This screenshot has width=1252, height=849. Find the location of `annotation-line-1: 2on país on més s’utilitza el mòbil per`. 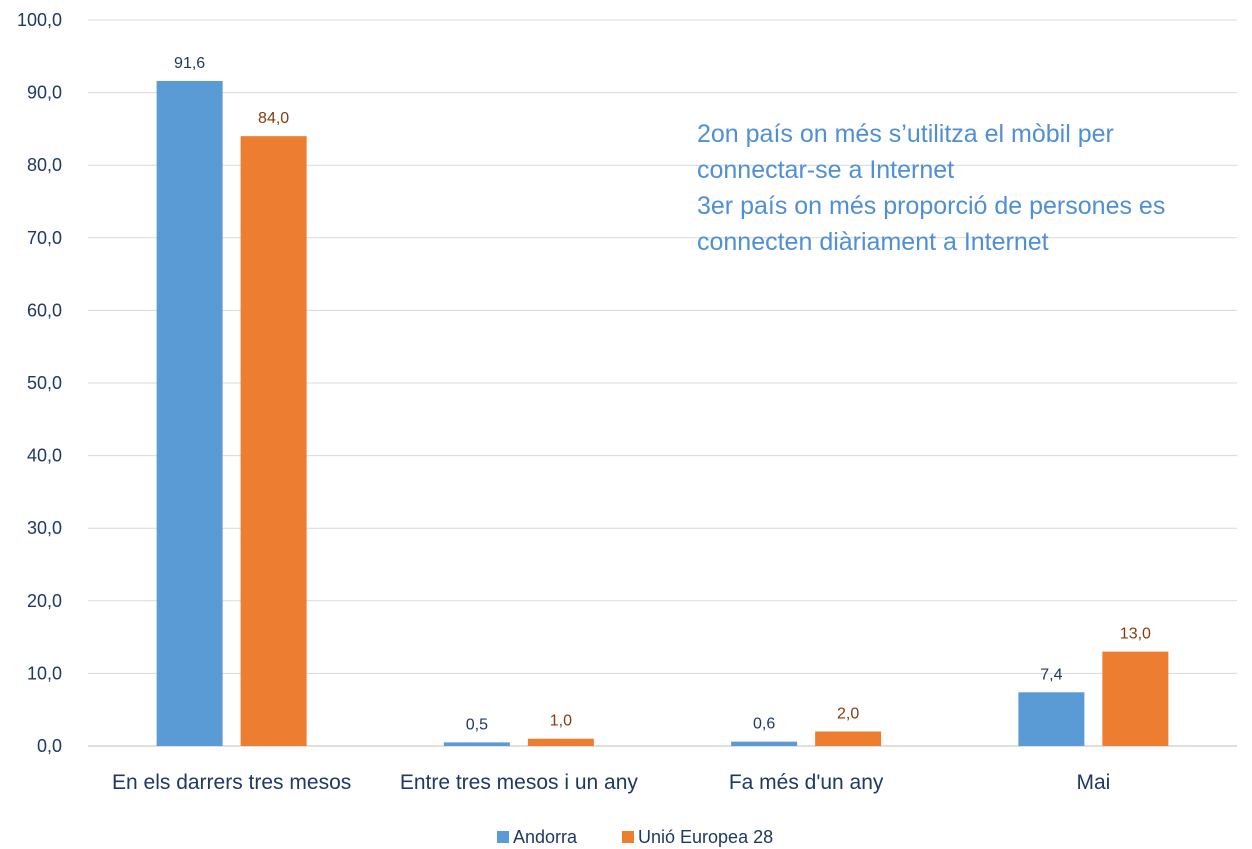

annotation-line-1: 2on país on més s’utilitza el mòbil per is located at coordinates (905, 134).